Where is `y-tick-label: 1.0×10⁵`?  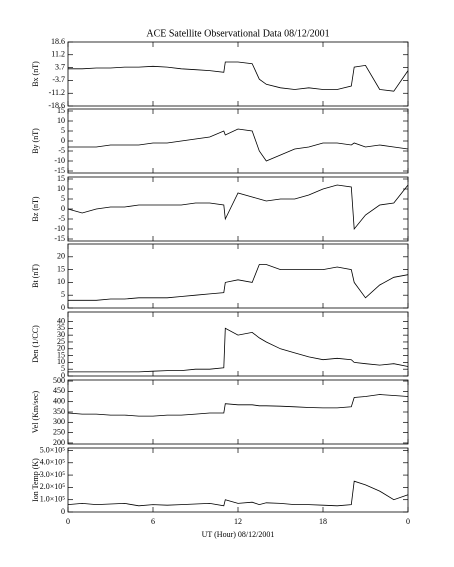 y-tick-label: 1.0×10⁵ is located at coordinates (53, 499).